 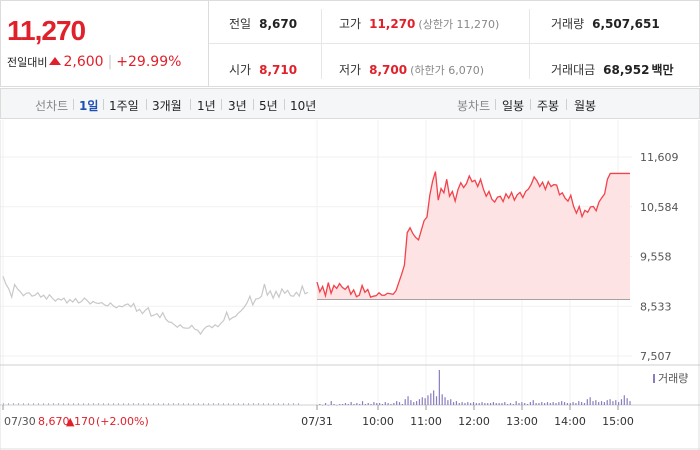 I want to click on x-tick-label: 11:00, so click(x=426, y=421).